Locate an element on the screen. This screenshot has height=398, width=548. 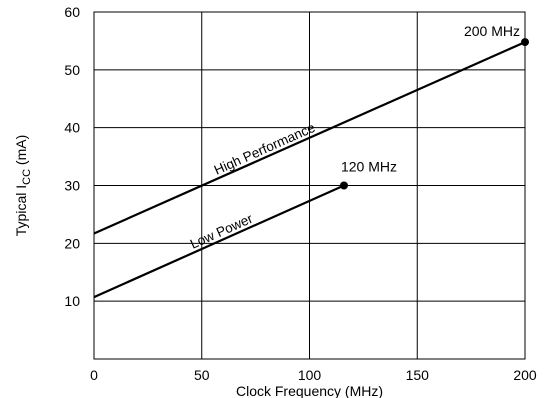
series-line is located at coordinates (219, 241).